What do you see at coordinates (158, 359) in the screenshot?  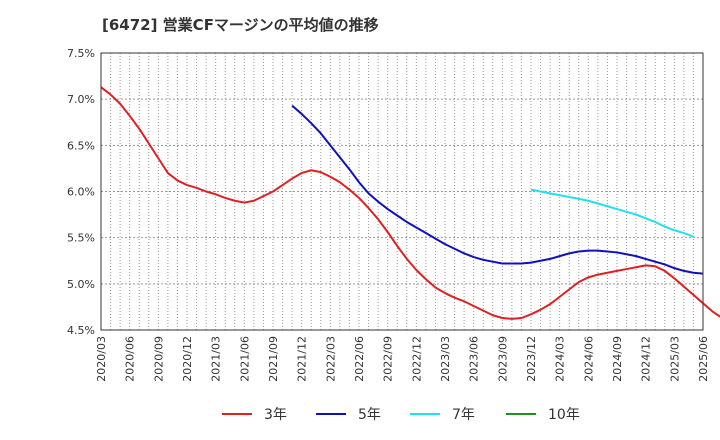 I see `x-tick-label: 2020/09` at bounding box center [158, 359].